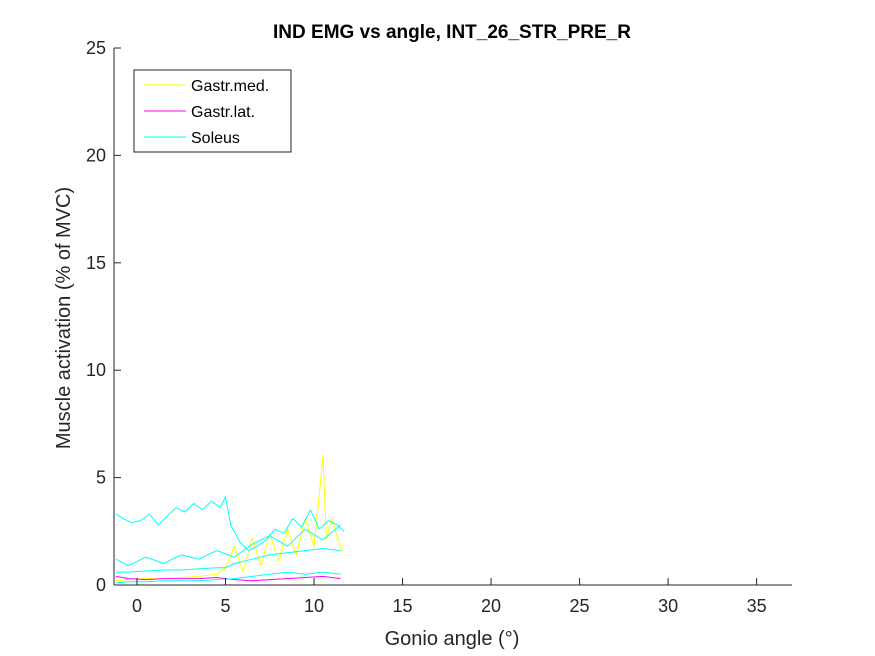 The width and height of the screenshot is (875, 656). I want to click on chart-title: IND EMG vs angle, INT_26_STR_PRE_R, so click(452, 32).